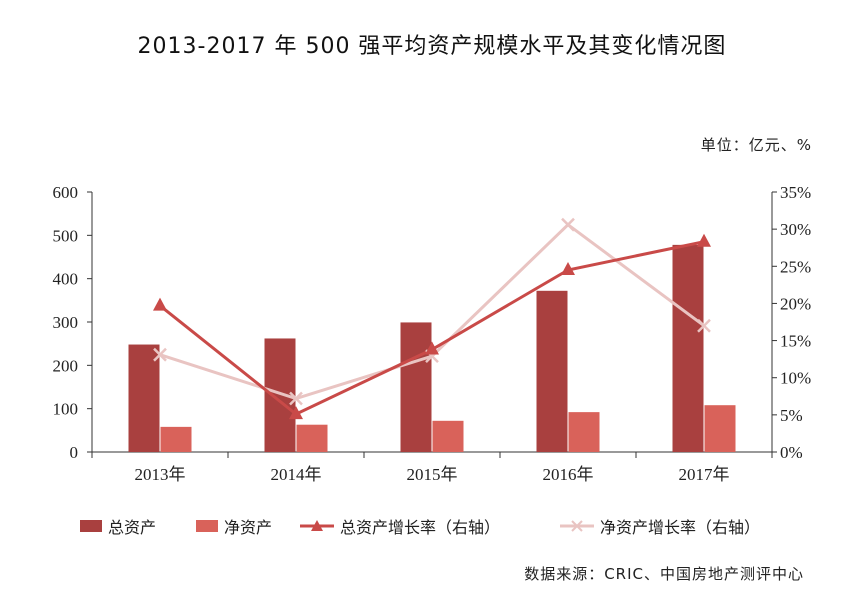 The image size is (864, 592). I want to click on left-tick-label: 100, so click(66, 409).